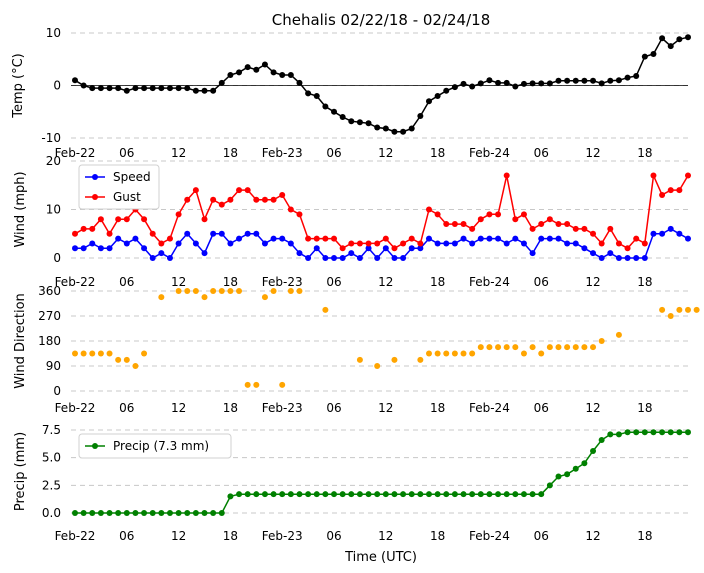 The image size is (704, 573). I want to click on y-tick-label: 270, so click(49, 316).